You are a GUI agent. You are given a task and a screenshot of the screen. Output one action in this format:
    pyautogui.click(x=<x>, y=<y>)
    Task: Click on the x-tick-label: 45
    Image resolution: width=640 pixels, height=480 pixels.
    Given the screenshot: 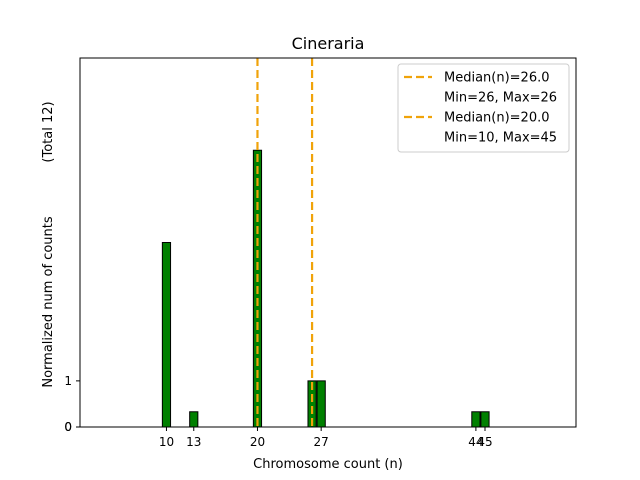 What is the action you would take?
    pyautogui.click(x=484, y=442)
    